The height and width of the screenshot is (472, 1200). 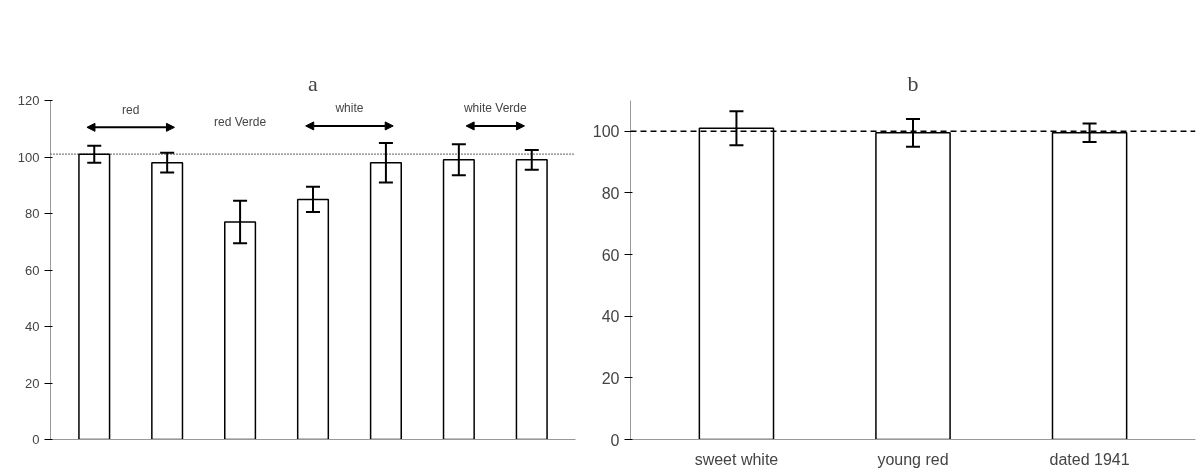 What do you see at coordinates (494, 107) in the screenshot?
I see `annotation: white Verde` at bounding box center [494, 107].